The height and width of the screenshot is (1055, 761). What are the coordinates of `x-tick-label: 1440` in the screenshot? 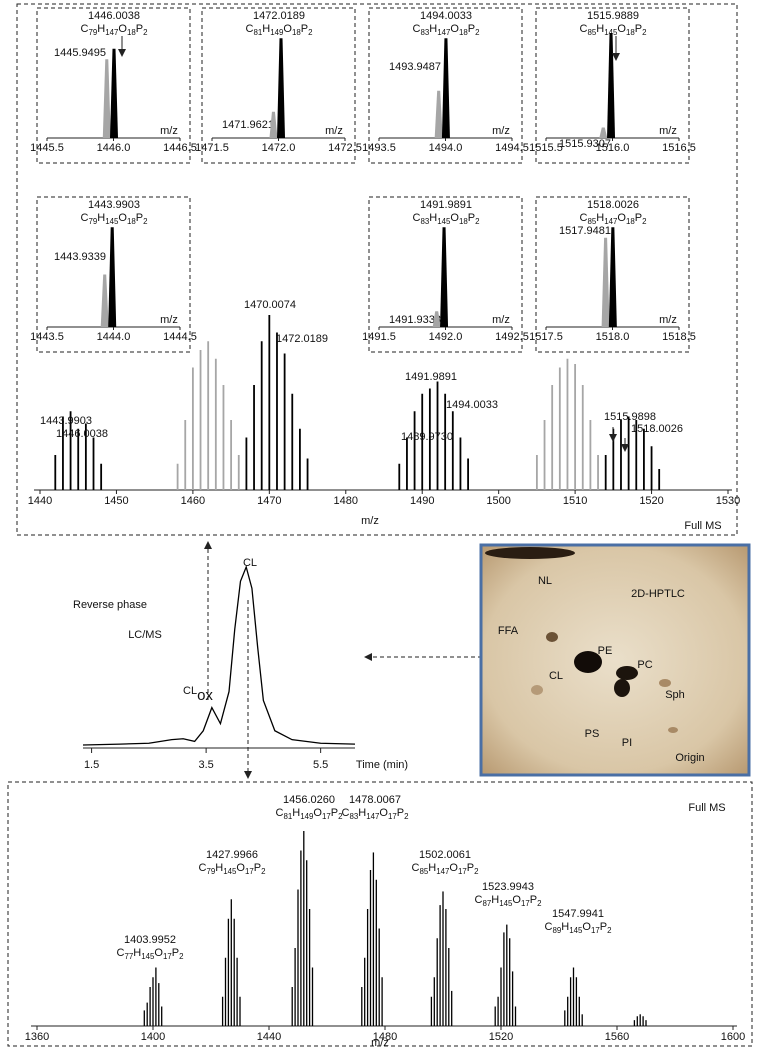 It's located at (269, 1037).